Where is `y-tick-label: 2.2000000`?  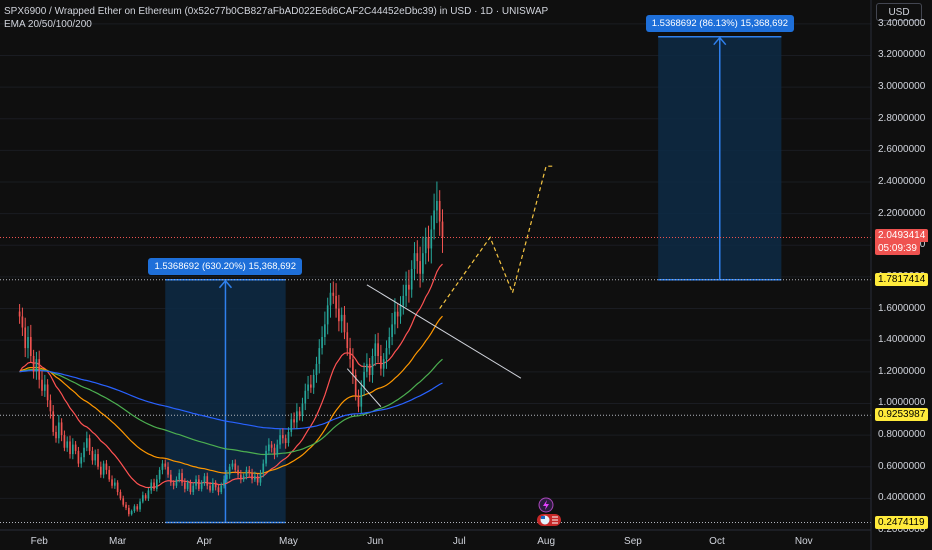 y-tick-label: 2.2000000 is located at coordinates (902, 213).